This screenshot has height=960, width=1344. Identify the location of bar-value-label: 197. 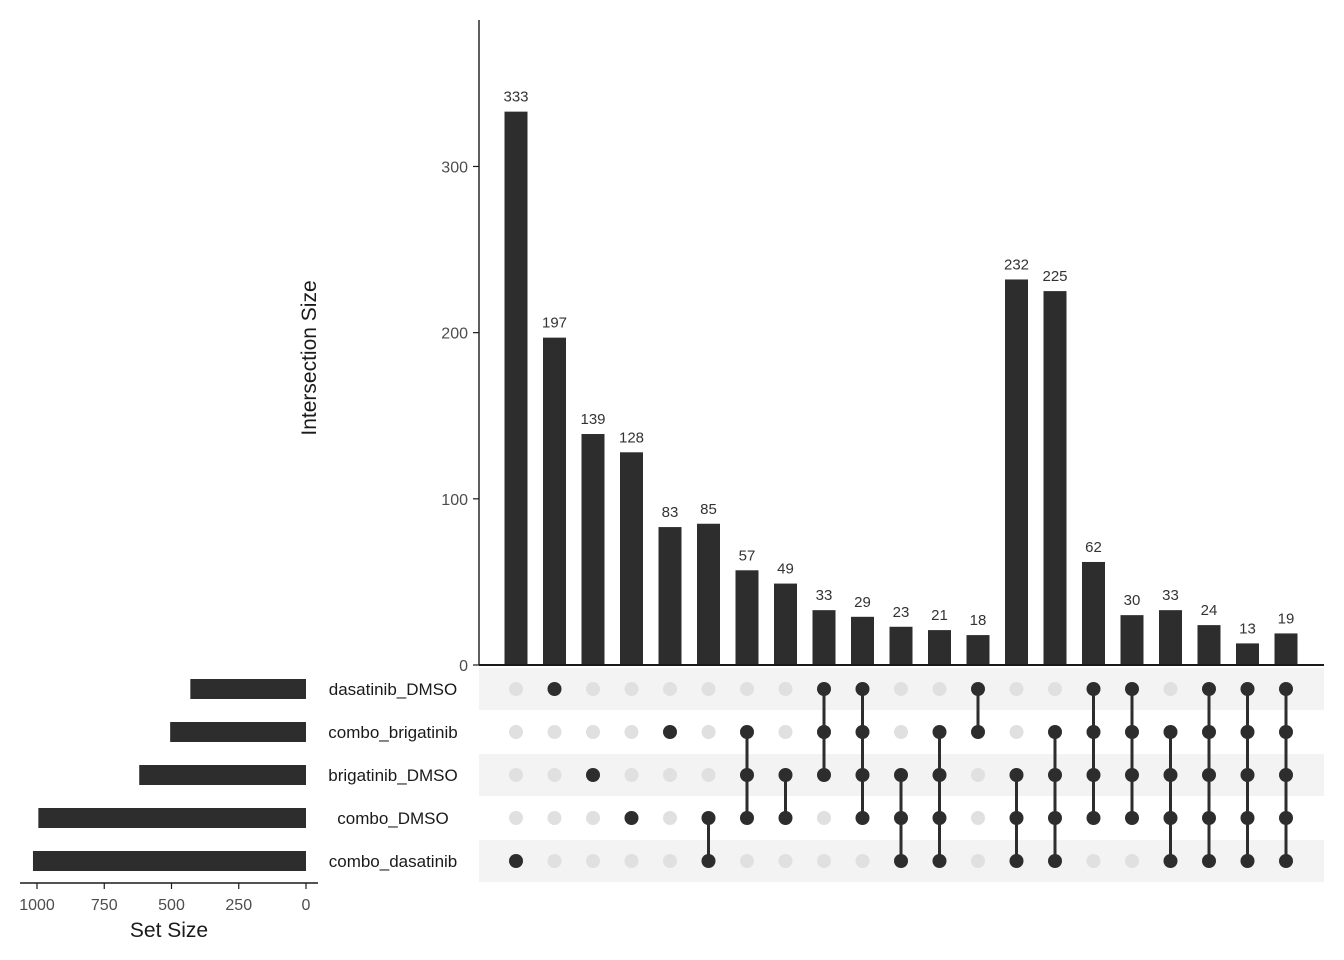
(554, 323).